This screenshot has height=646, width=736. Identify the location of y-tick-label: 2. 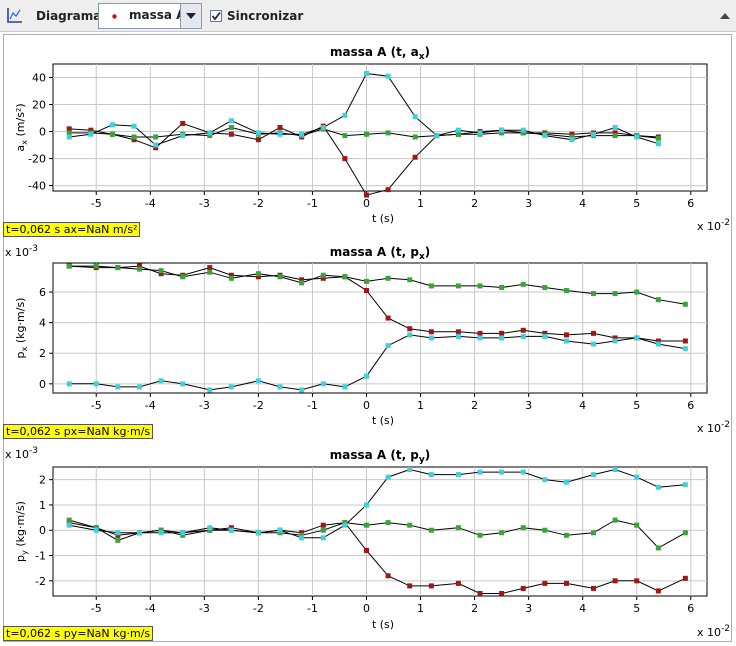
(42, 353).